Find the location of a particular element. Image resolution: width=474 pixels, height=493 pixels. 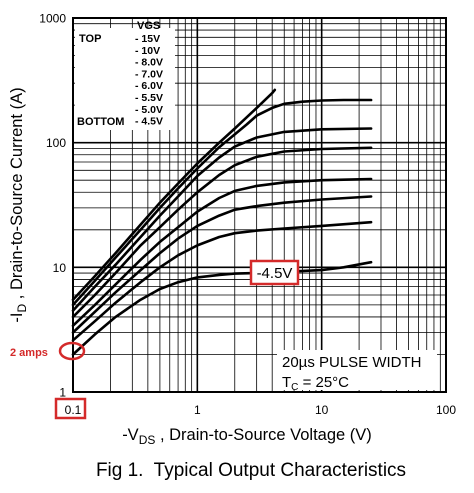

annotation-4p5v-label: -4.5V is located at coordinates (275, 273).